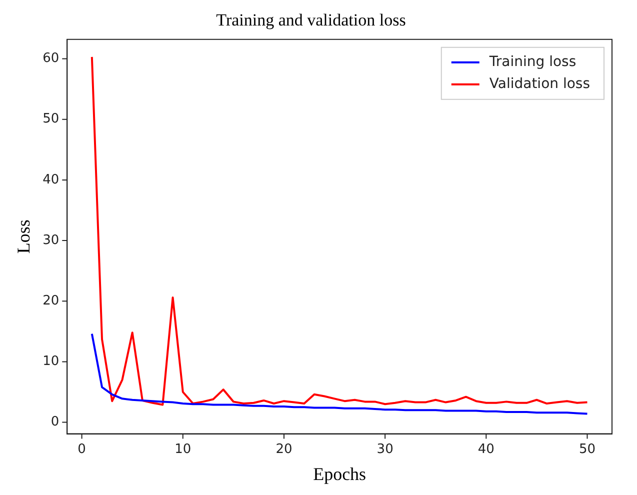 Image resolution: width=637 pixels, height=495 pixels. What do you see at coordinates (24, 237) in the screenshot?
I see `y-axis-title: Loss` at bounding box center [24, 237].